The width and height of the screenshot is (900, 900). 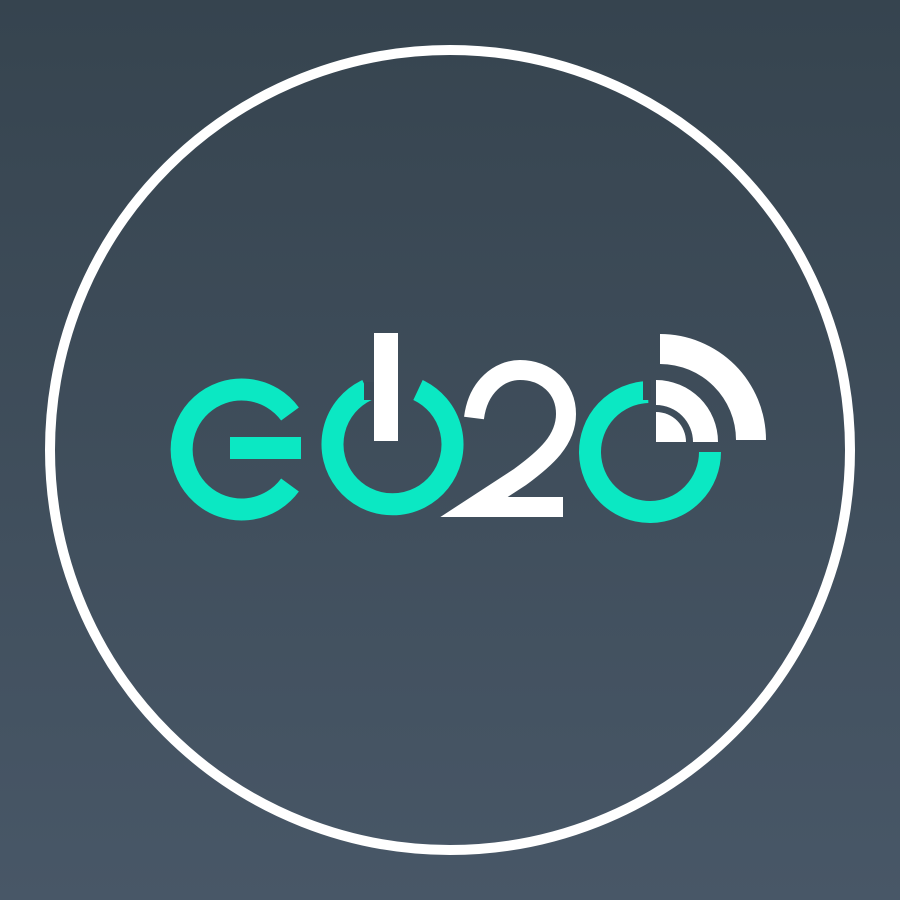 What do you see at coordinates (687, 411) in the screenshot?
I see `signal-wave-middle` at bounding box center [687, 411].